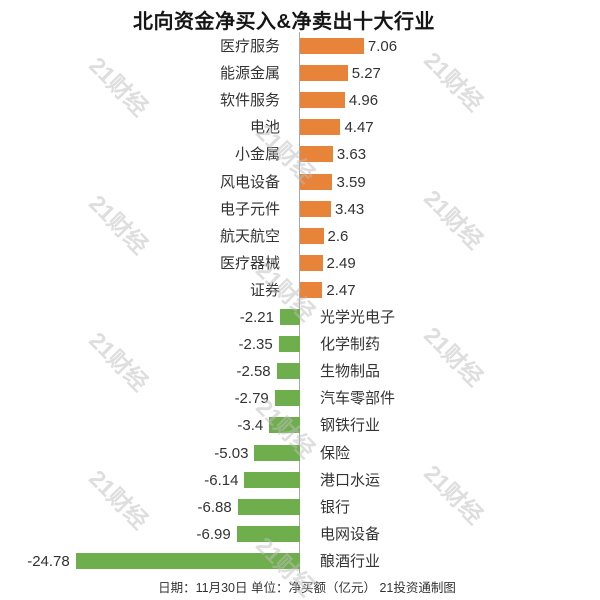  What do you see at coordinates (221, 480) in the screenshot?
I see `value-label: -6.14` at bounding box center [221, 480].